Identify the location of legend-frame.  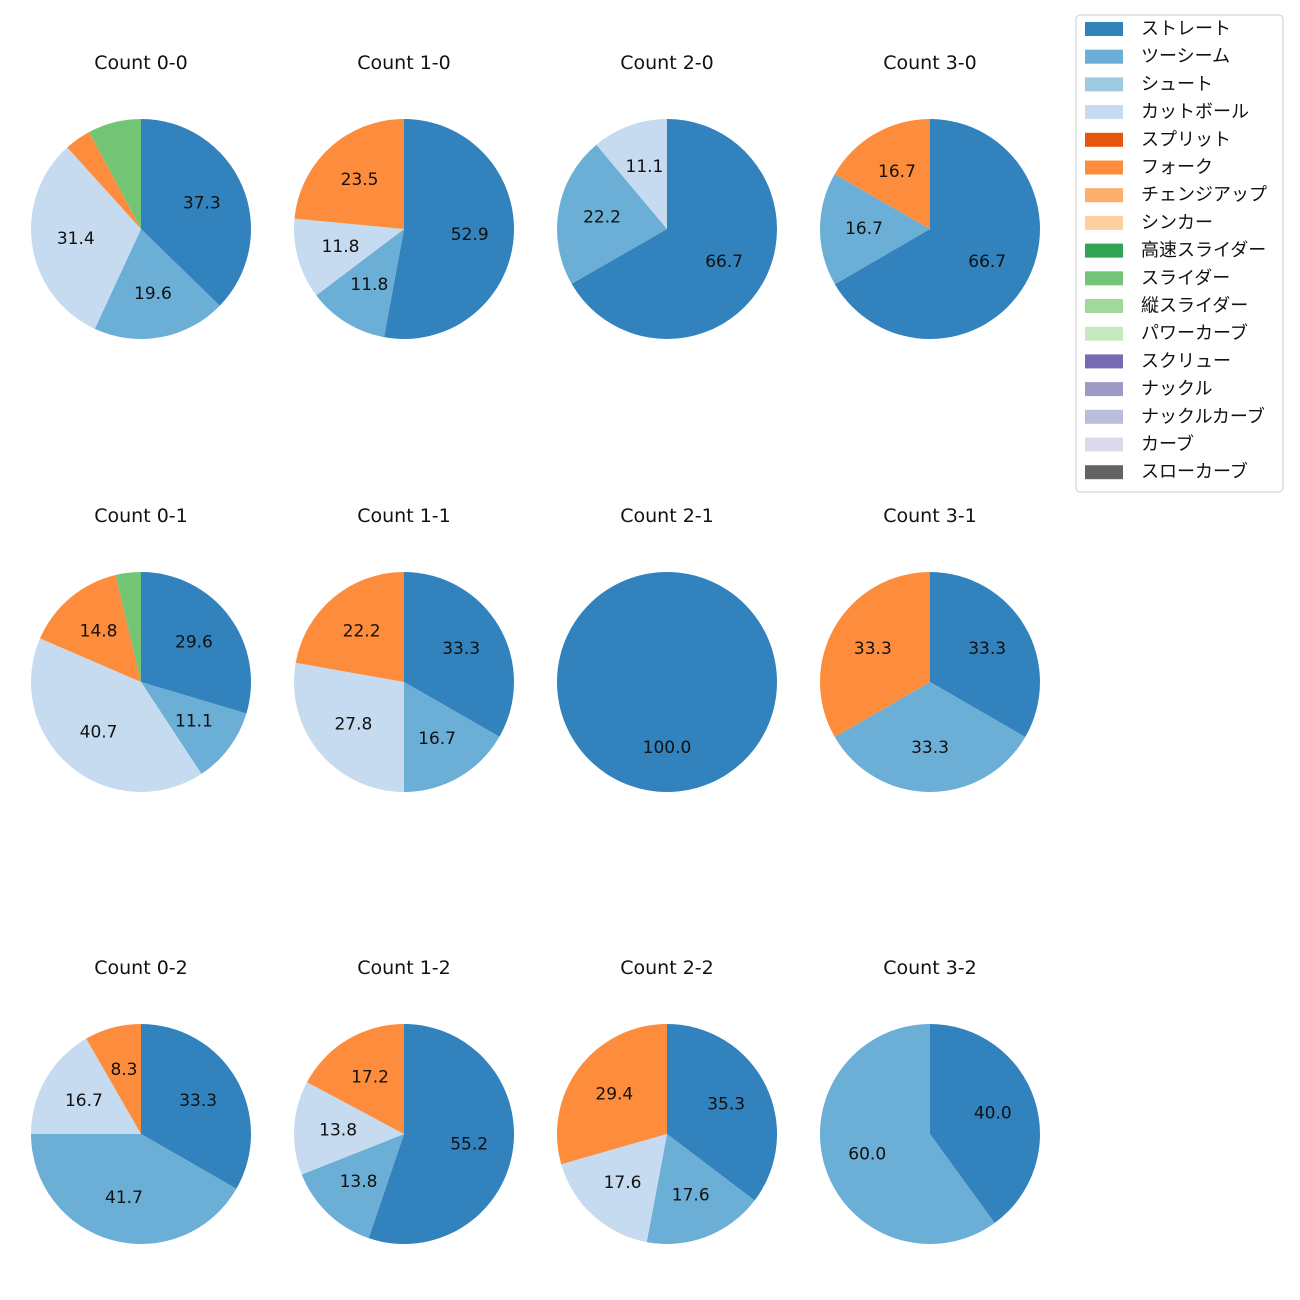
(1179, 253).